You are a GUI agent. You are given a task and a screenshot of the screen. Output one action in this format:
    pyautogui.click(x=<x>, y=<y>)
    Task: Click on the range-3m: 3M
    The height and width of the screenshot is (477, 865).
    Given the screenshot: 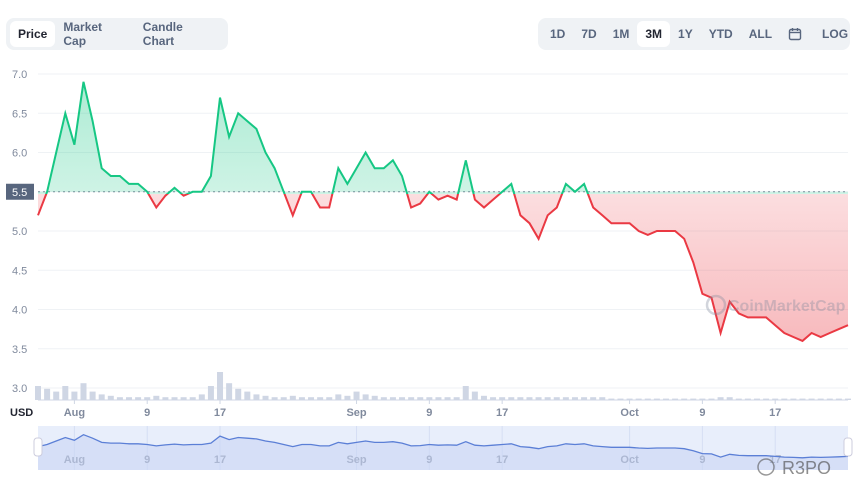 What is the action you would take?
    pyautogui.click(x=654, y=34)
    